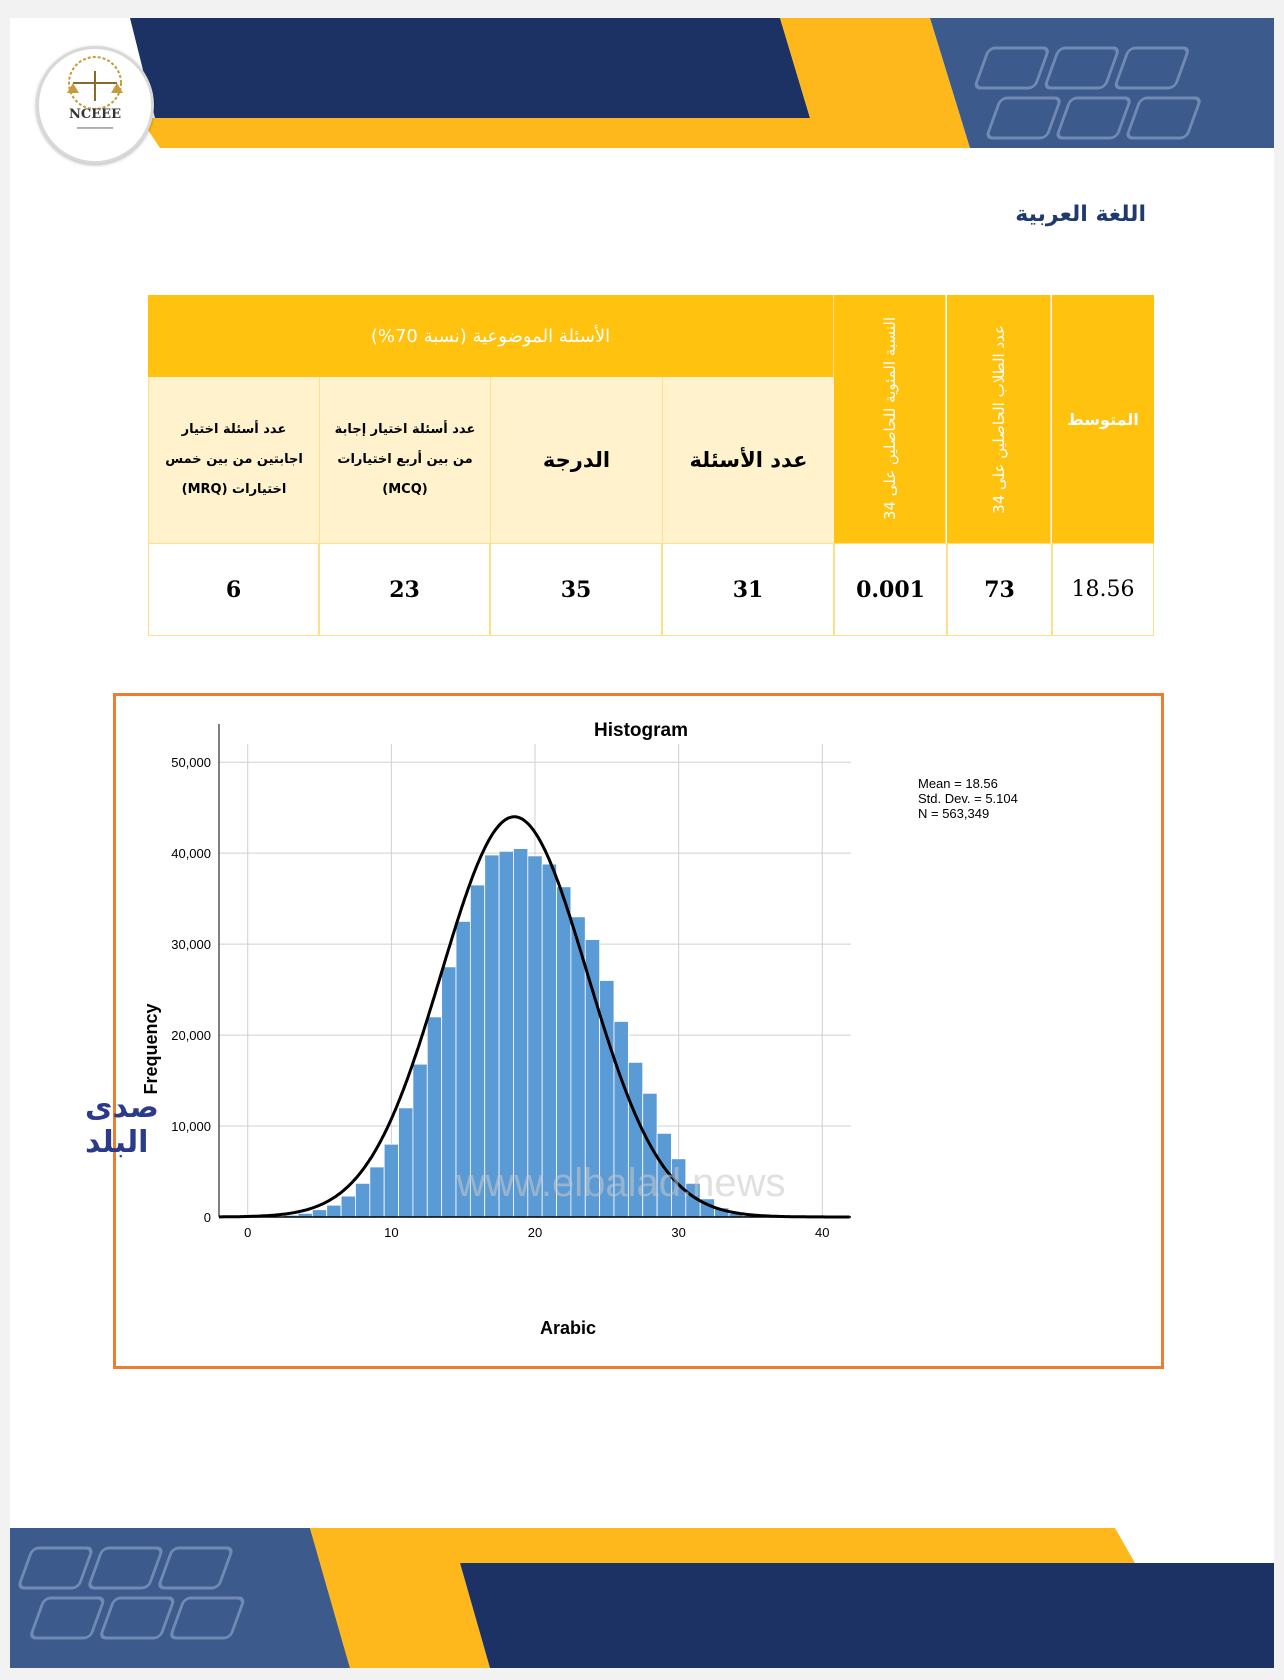 The image size is (1284, 1680). I want to click on header-num-questions: عدد الأسئلة, so click(748, 460).